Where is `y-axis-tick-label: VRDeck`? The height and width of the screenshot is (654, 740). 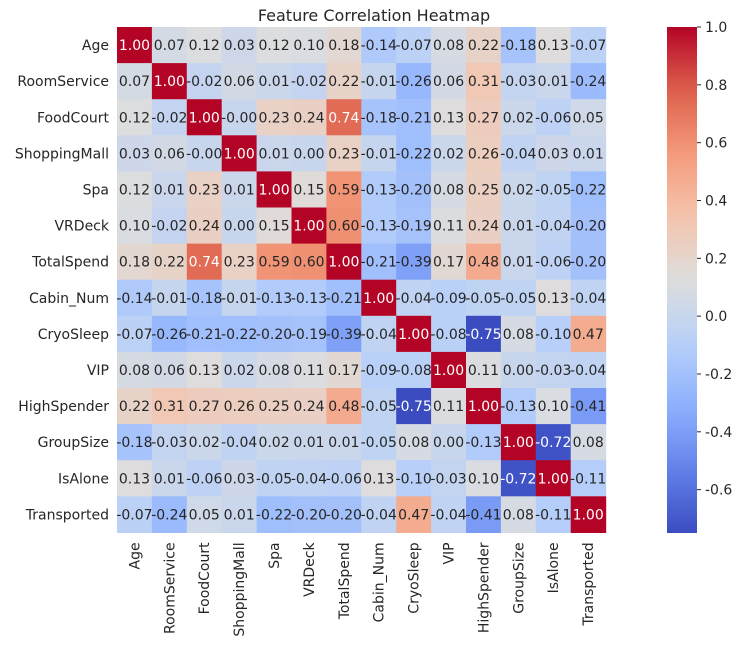
y-axis-tick-label: VRDeck is located at coordinates (81, 227).